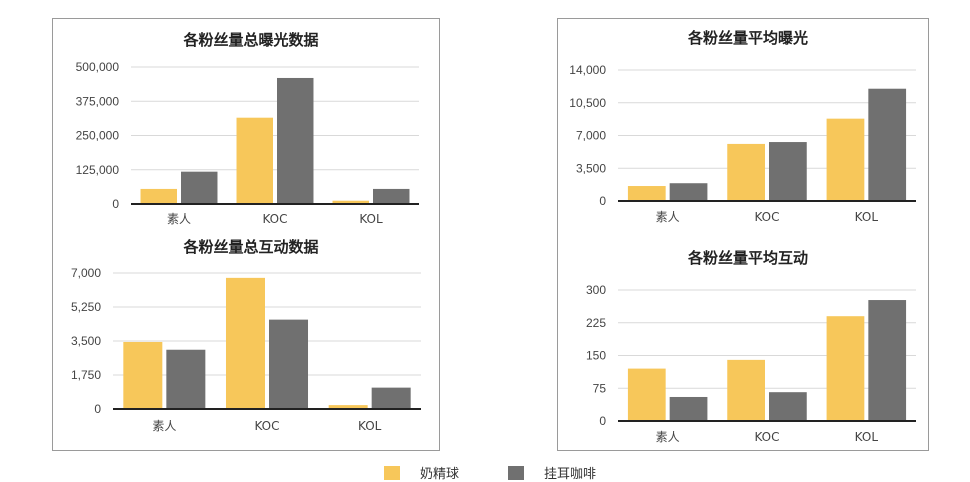  What do you see at coordinates (250, 40) in the screenshot?
I see `chart-title: 各粉丝量总曝光数据` at bounding box center [250, 40].